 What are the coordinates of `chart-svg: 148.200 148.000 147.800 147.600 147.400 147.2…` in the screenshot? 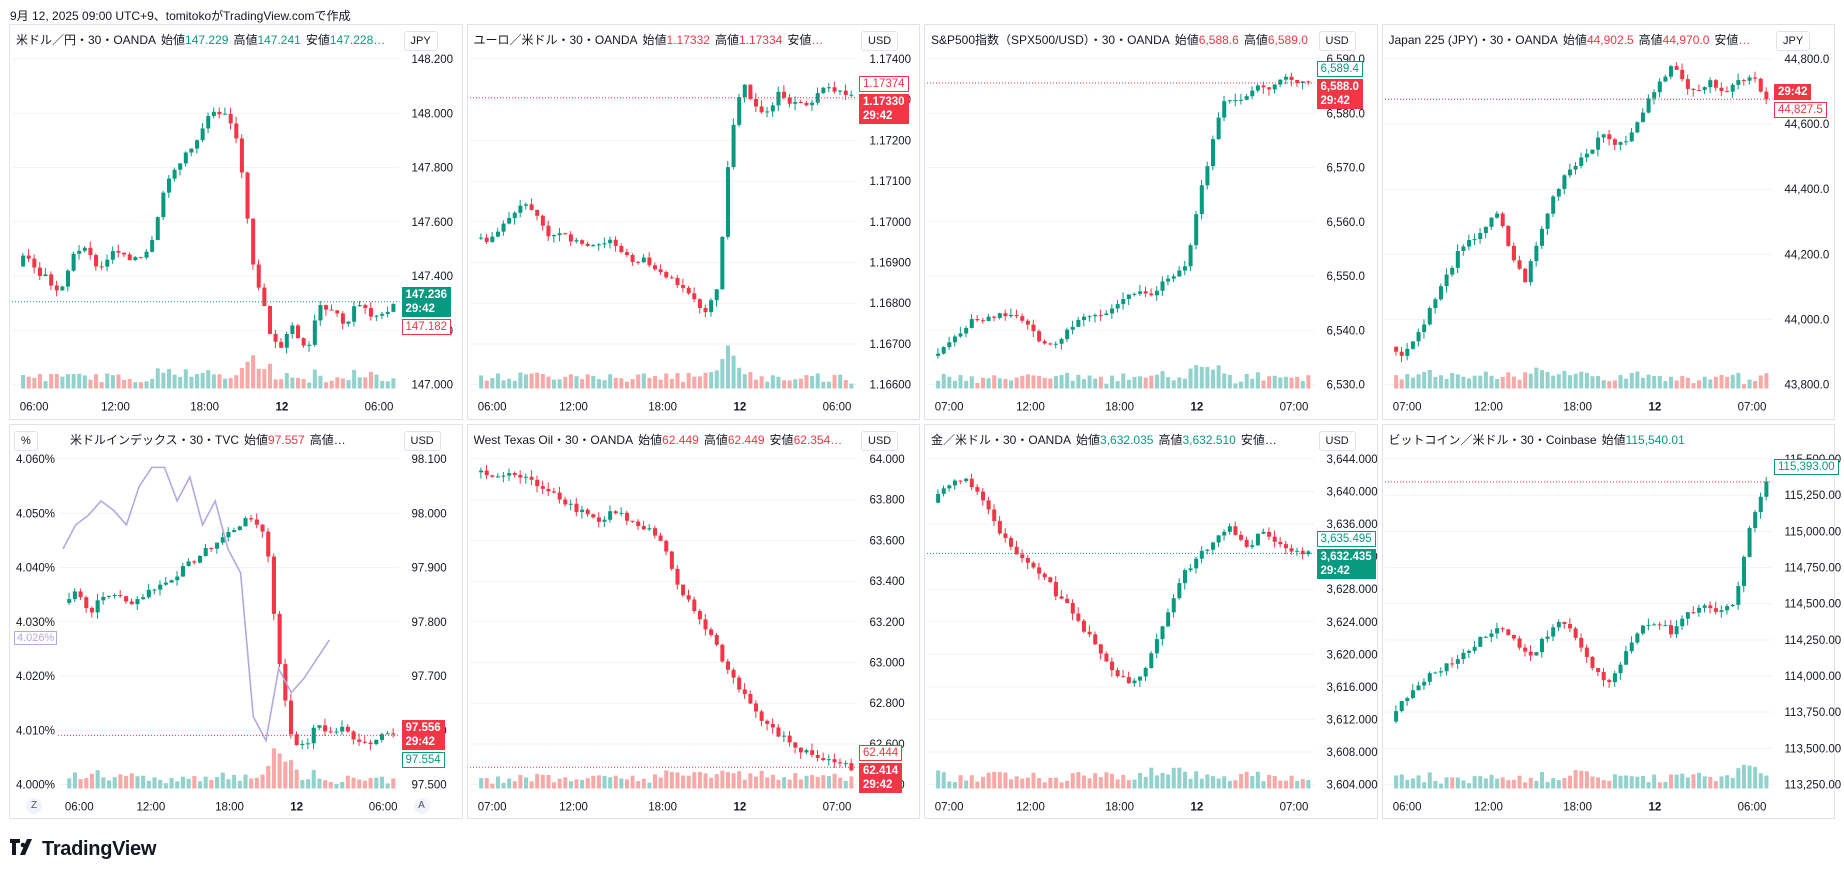 It's located at (237, 223).